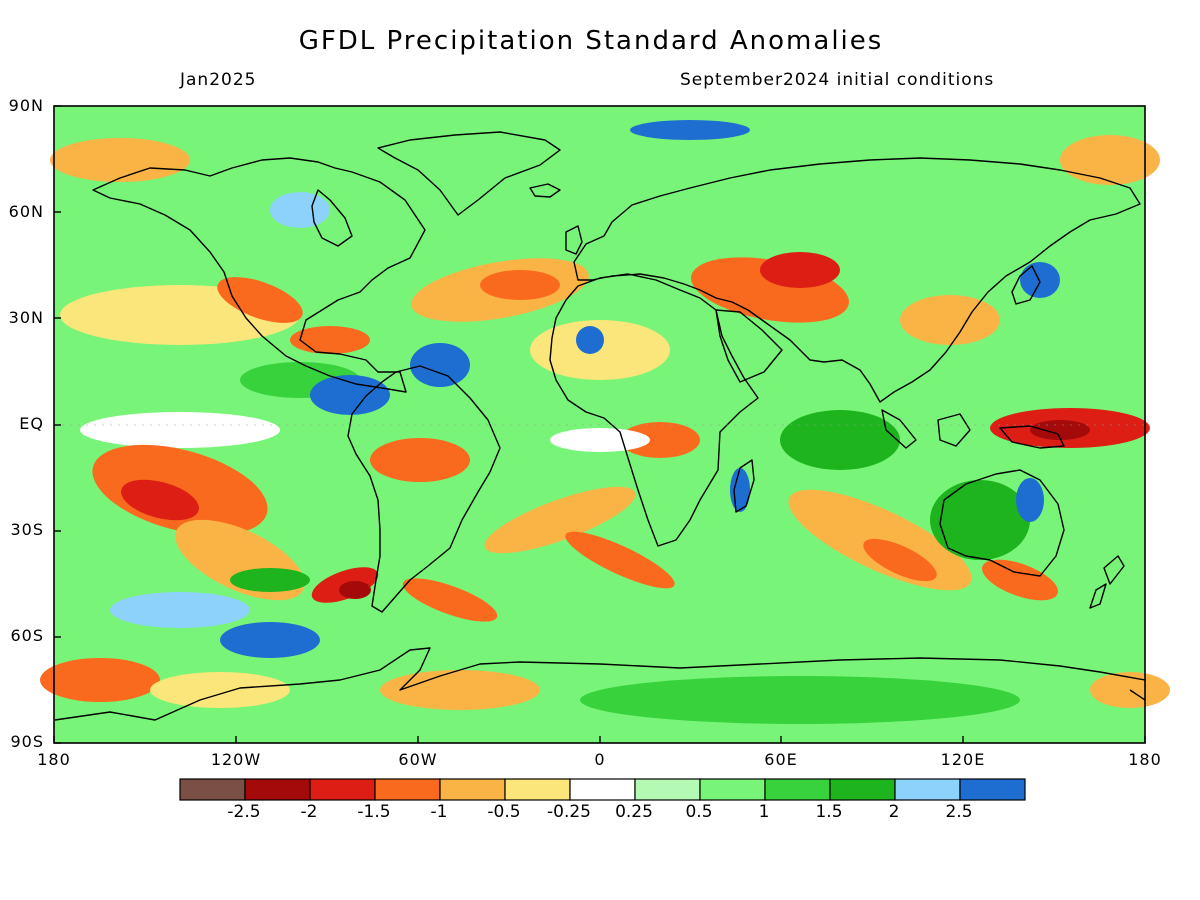 The height and width of the screenshot is (900, 1200). Describe the element at coordinates (27, 529) in the screenshot. I see `lat-label-30s: 30S` at that location.